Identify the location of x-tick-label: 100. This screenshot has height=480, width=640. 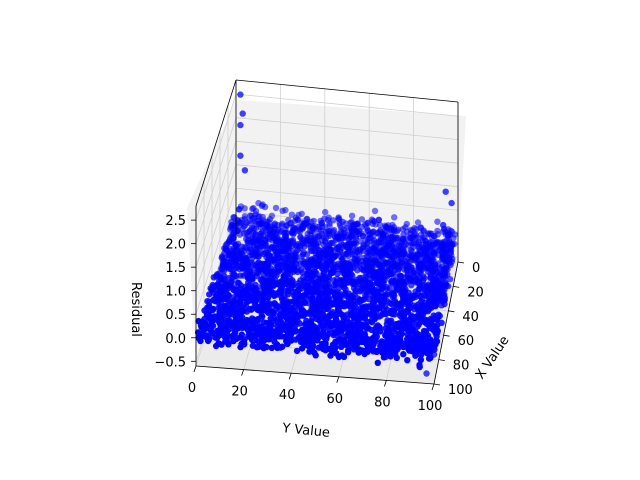
(460, 390).